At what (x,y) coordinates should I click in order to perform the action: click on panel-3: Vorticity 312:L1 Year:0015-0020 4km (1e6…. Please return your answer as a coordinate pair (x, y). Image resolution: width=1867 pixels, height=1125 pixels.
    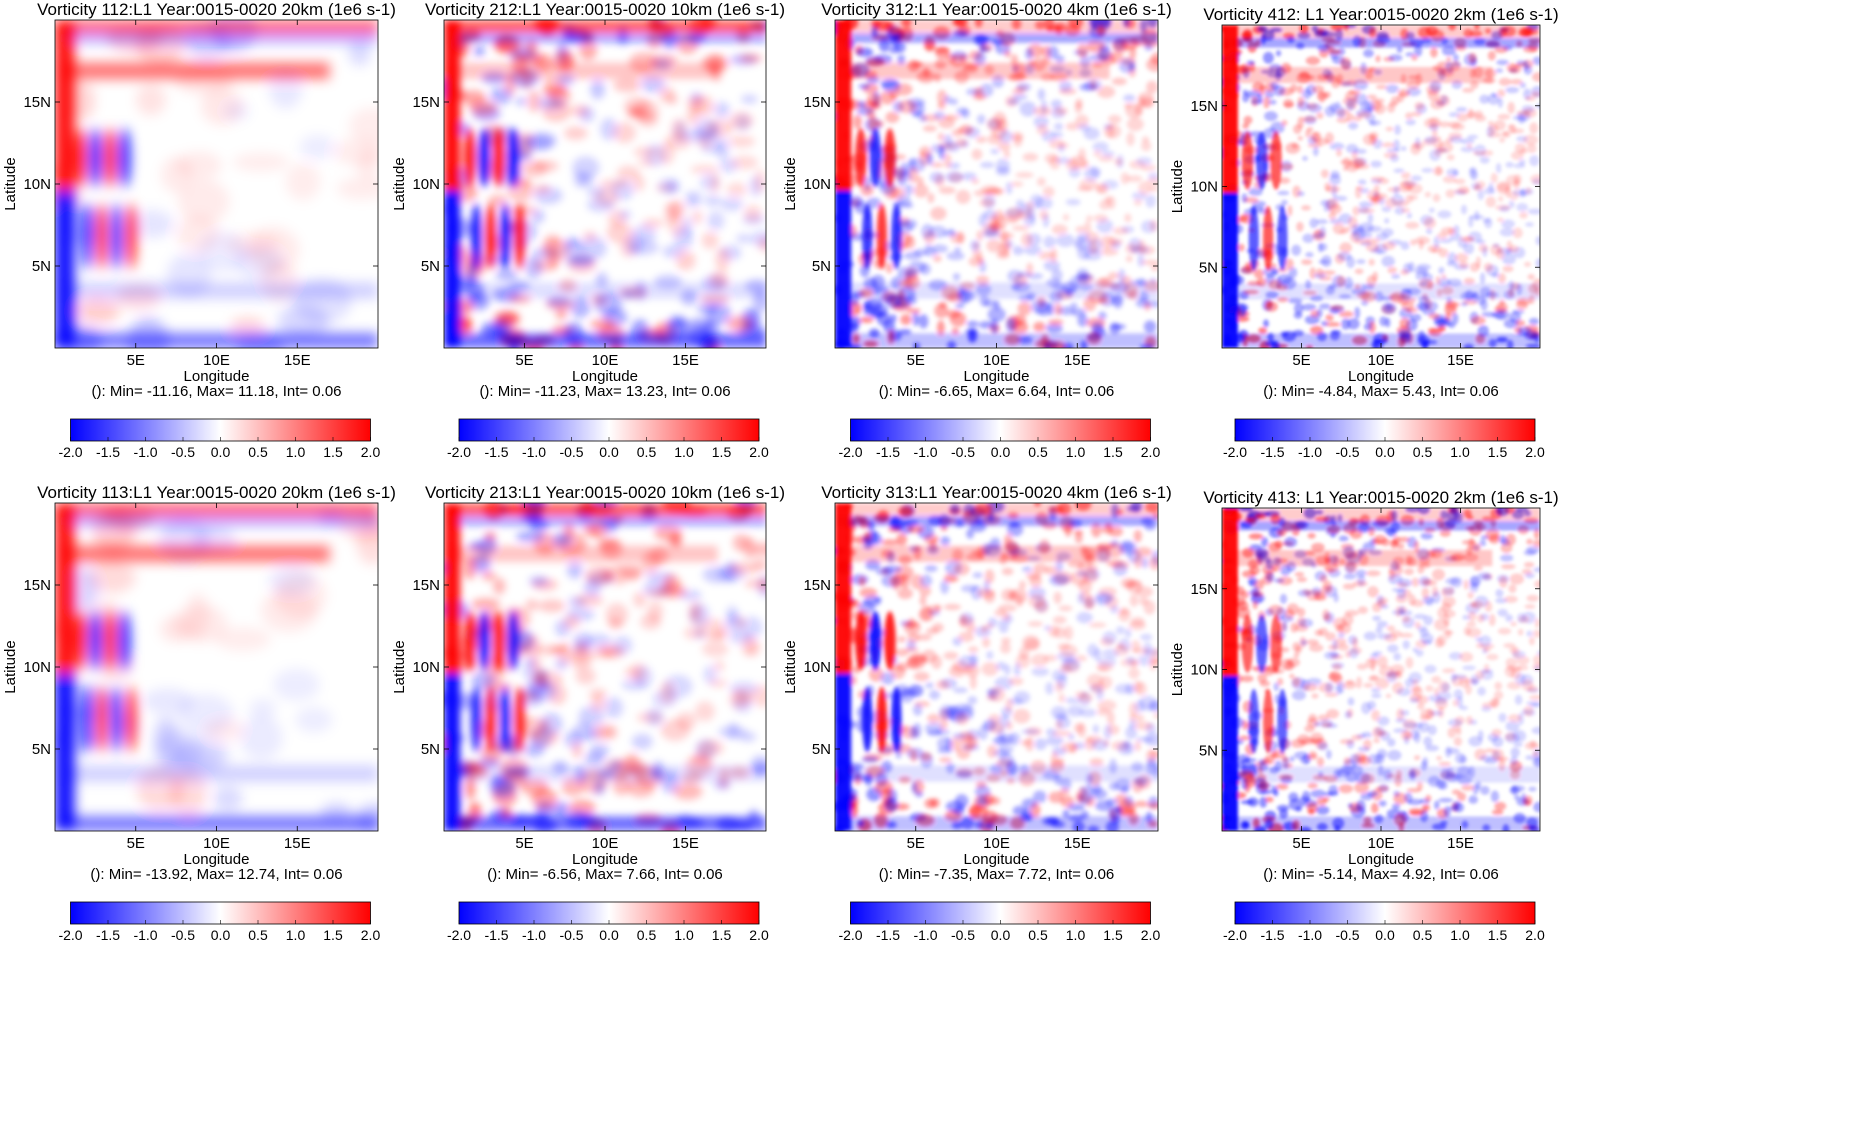
    Looking at the image, I should click on (977, 230).